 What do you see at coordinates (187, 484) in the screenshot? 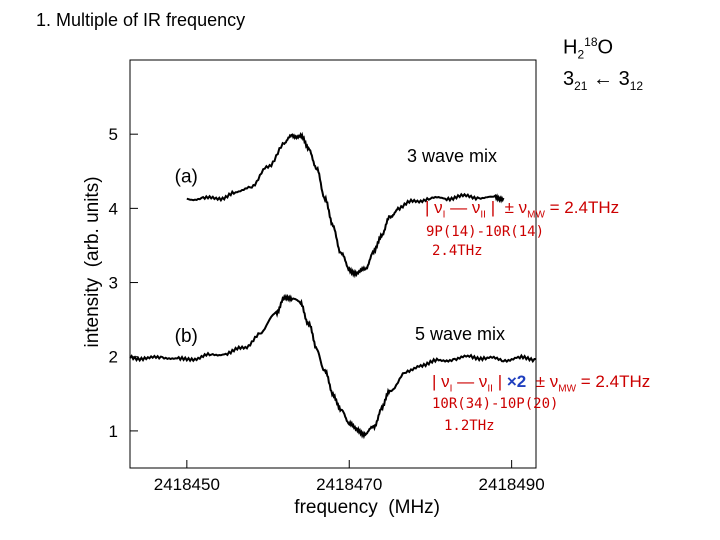
I see `x-tick-label-2418450: 2418450` at bounding box center [187, 484].